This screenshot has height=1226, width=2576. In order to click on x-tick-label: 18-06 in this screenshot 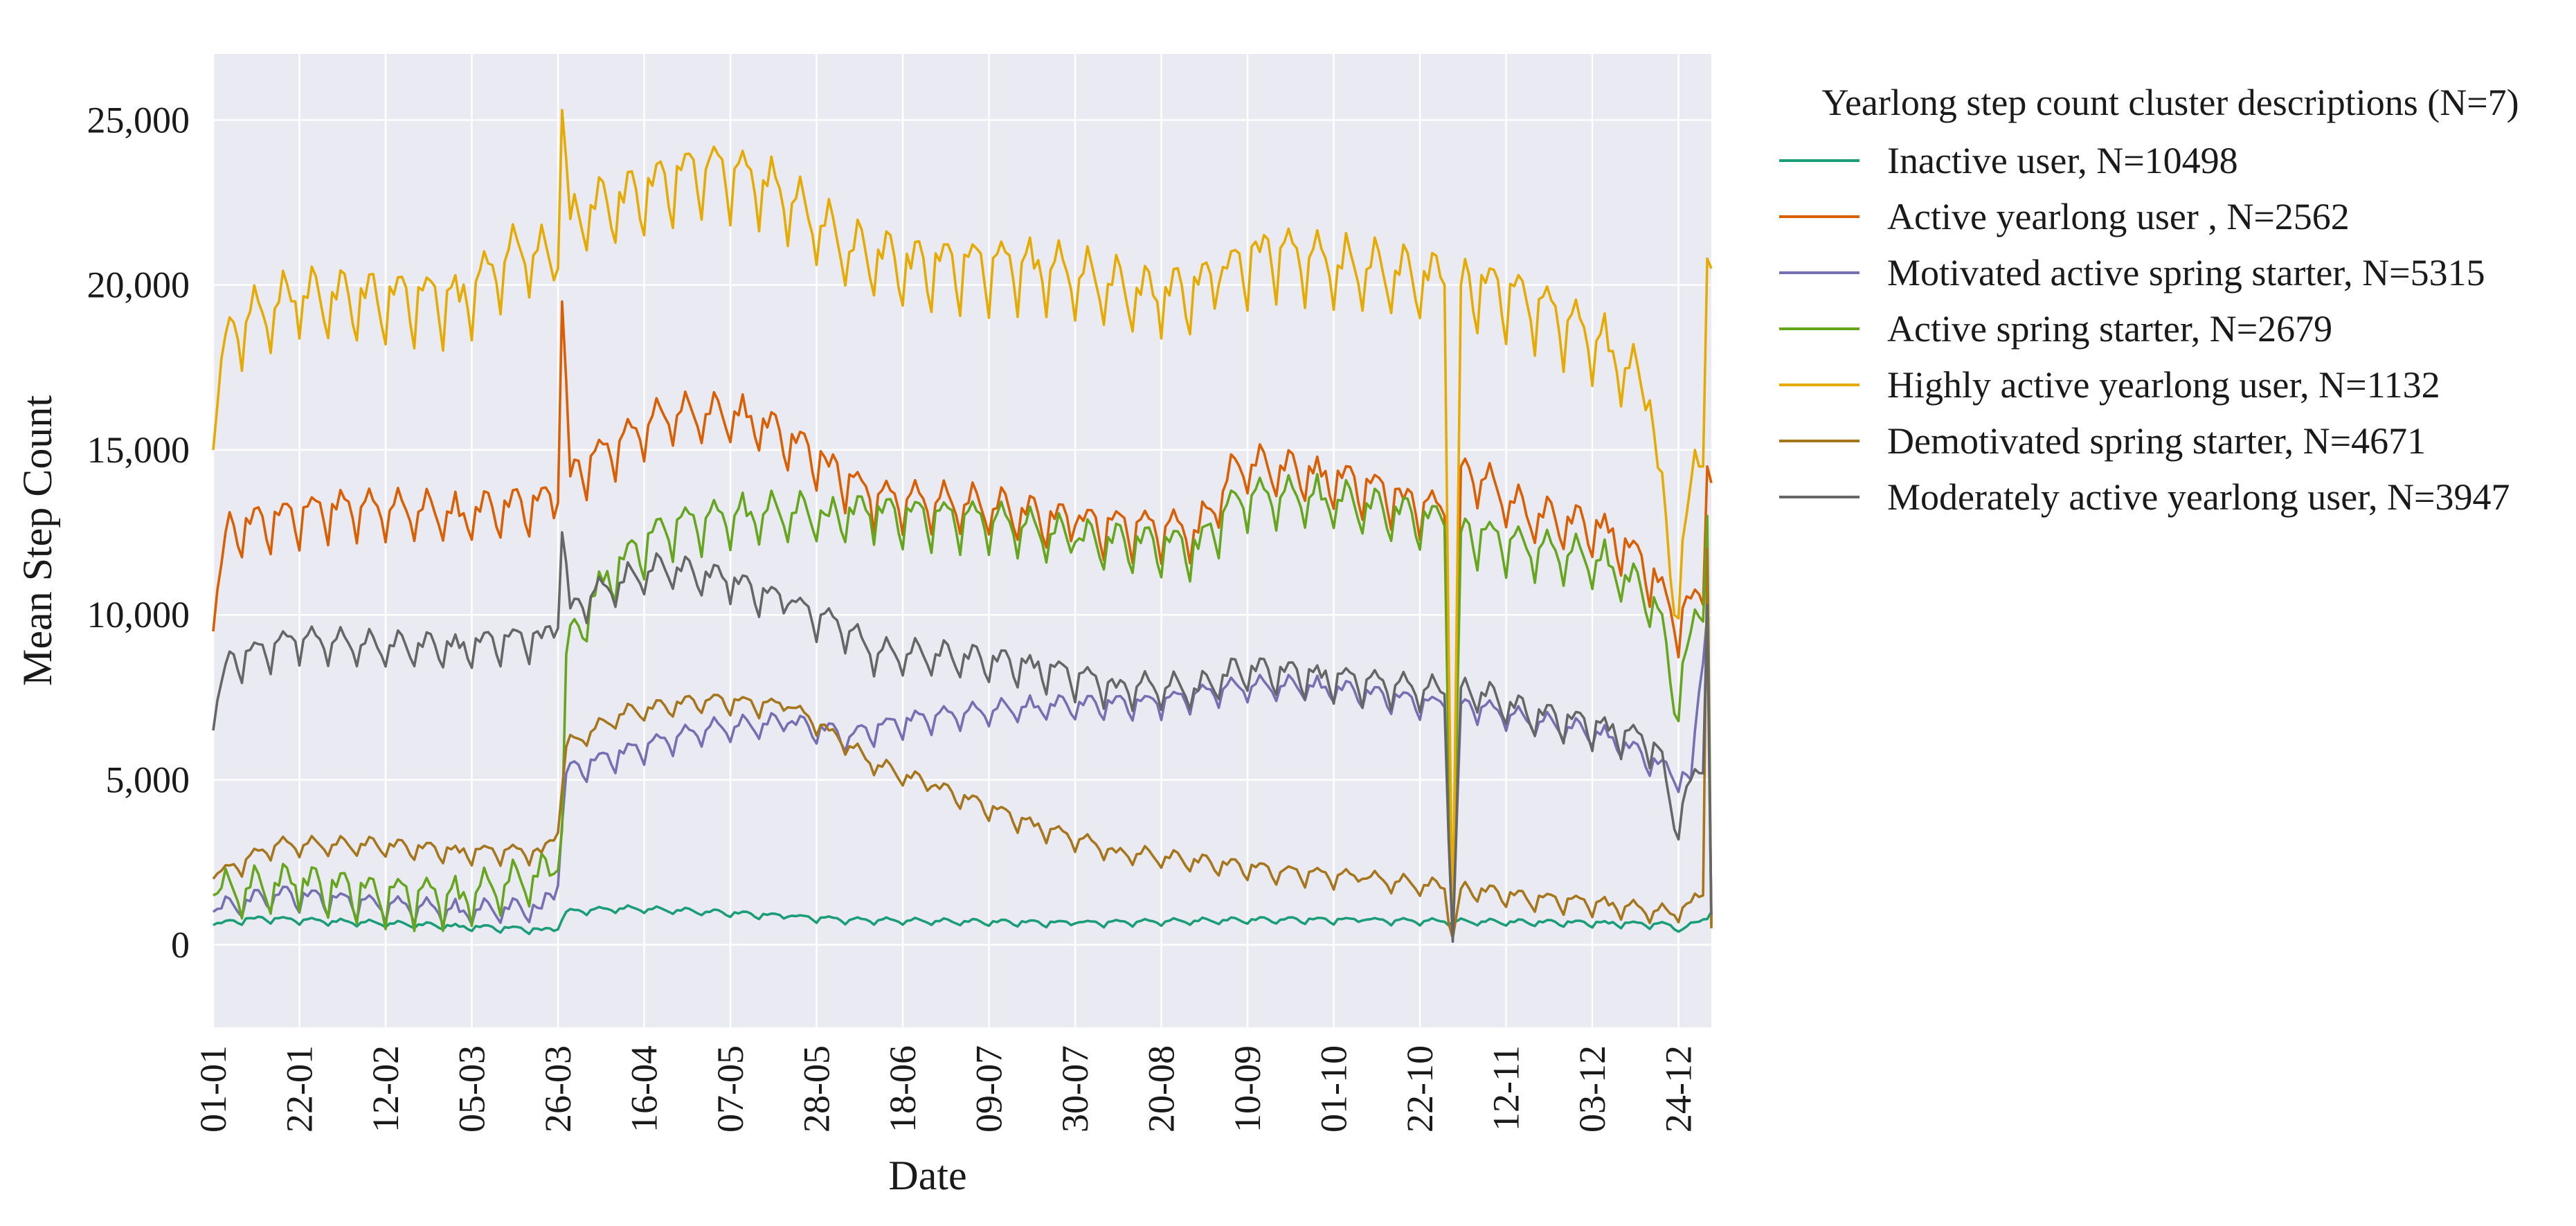, I will do `click(903, 1089)`.